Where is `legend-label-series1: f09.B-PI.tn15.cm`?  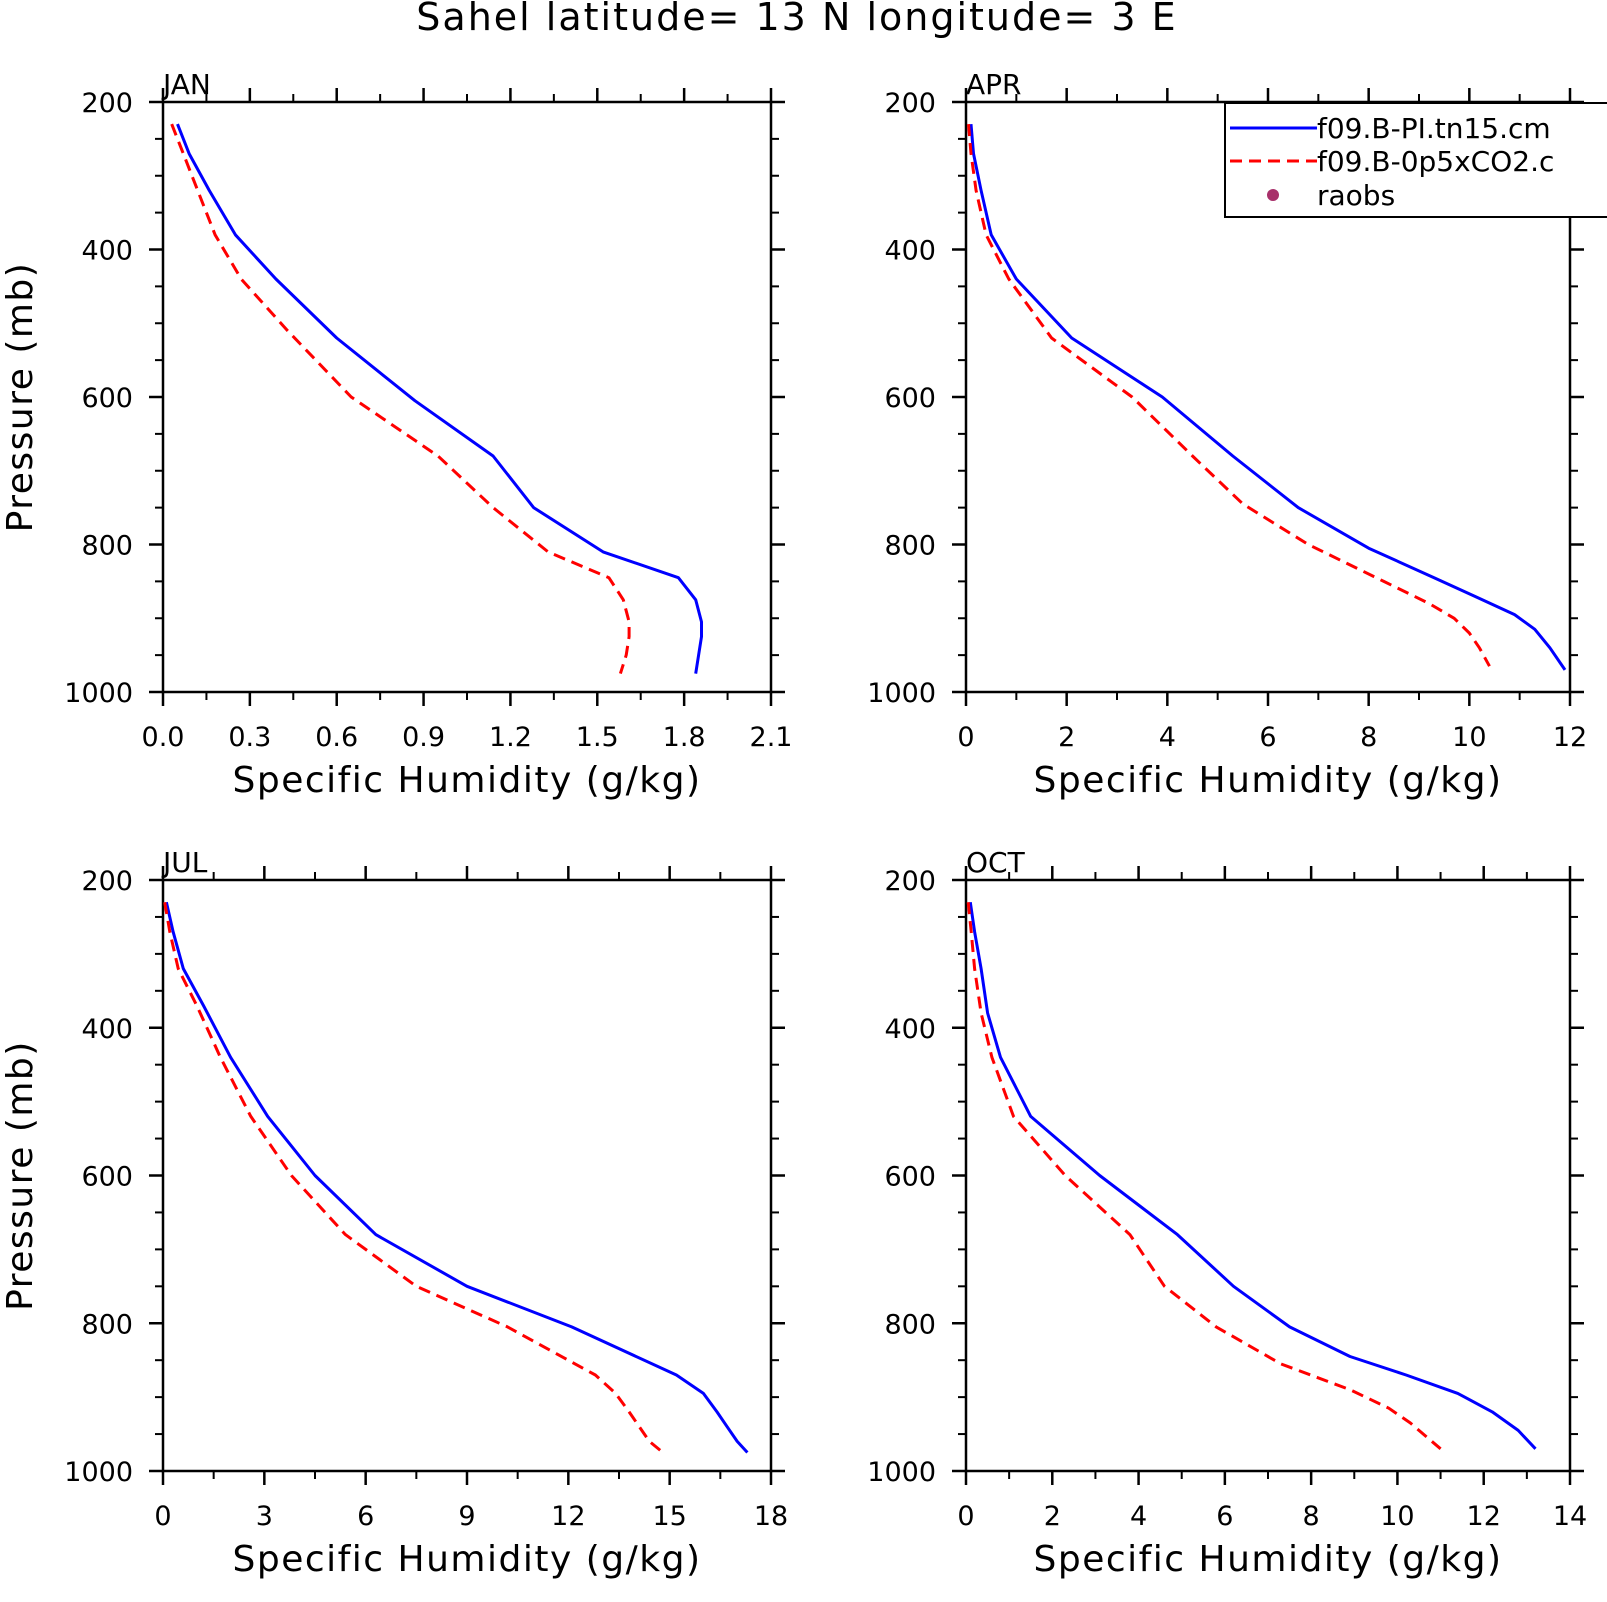 legend-label-series1: f09.B-PI.tn15.cm is located at coordinates (1434, 128).